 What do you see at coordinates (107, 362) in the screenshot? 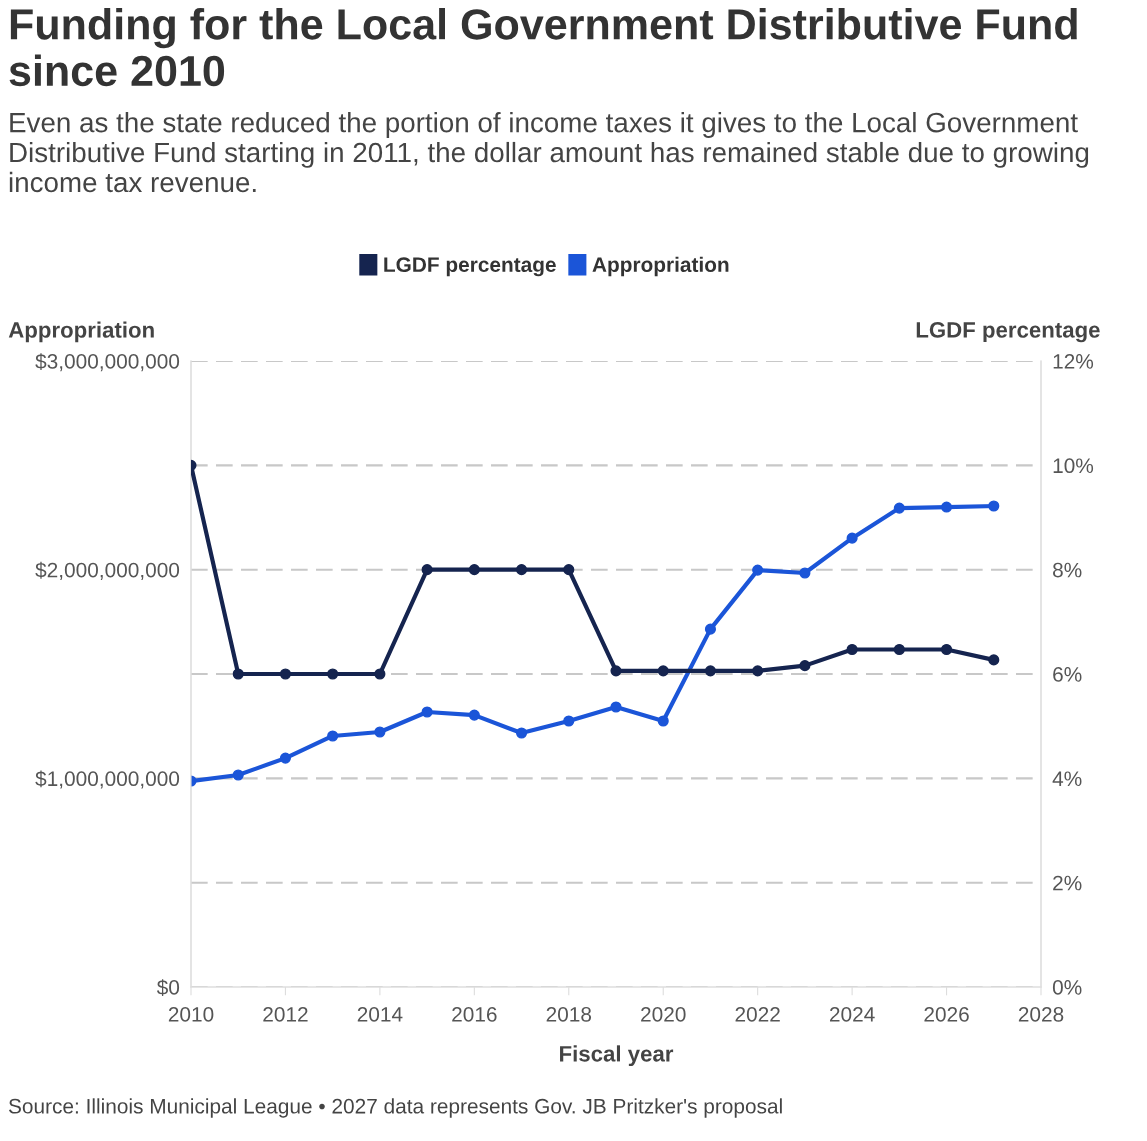
I see `y-tick-label: $3,000,000,000` at bounding box center [107, 362].